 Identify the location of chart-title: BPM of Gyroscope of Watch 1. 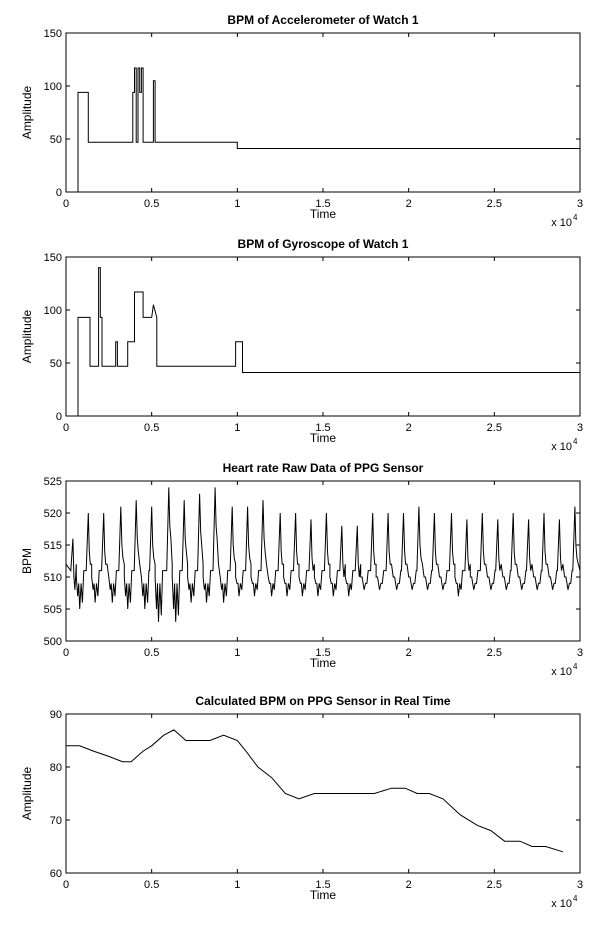
(323, 244).